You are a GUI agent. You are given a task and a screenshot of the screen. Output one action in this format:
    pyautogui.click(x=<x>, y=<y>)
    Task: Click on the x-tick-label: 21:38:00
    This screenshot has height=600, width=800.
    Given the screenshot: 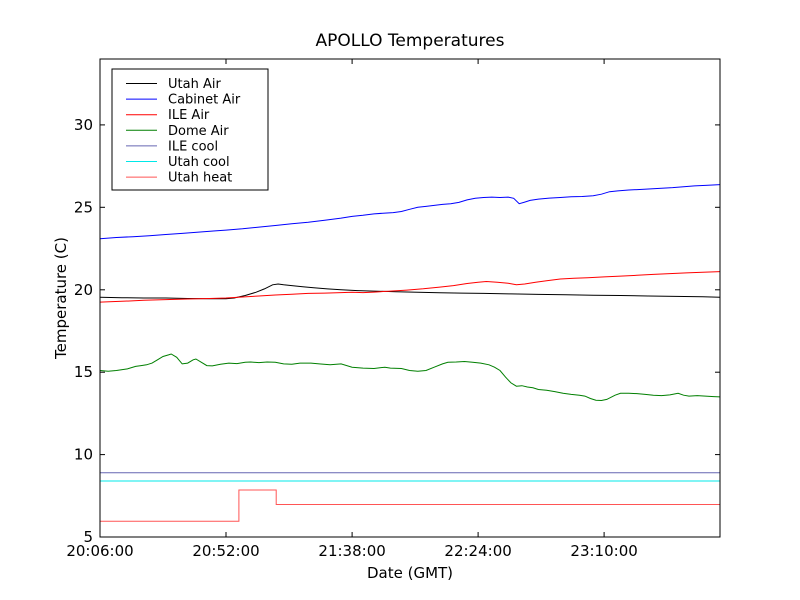 What is the action you would take?
    pyautogui.click(x=351, y=551)
    